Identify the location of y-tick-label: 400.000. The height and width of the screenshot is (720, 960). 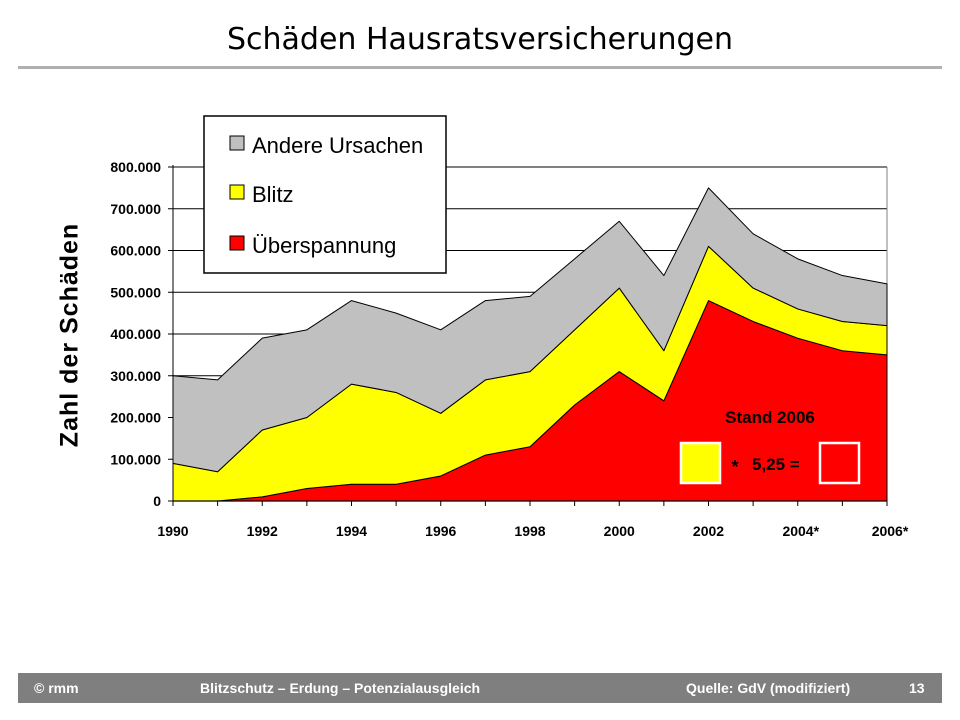
(135, 334).